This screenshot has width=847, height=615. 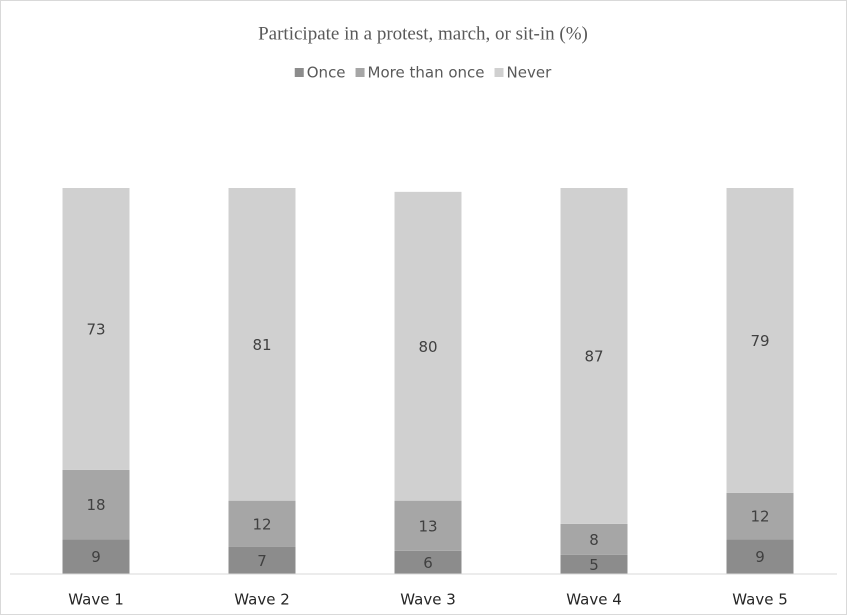 I want to click on data-label: 8, so click(x=594, y=540).